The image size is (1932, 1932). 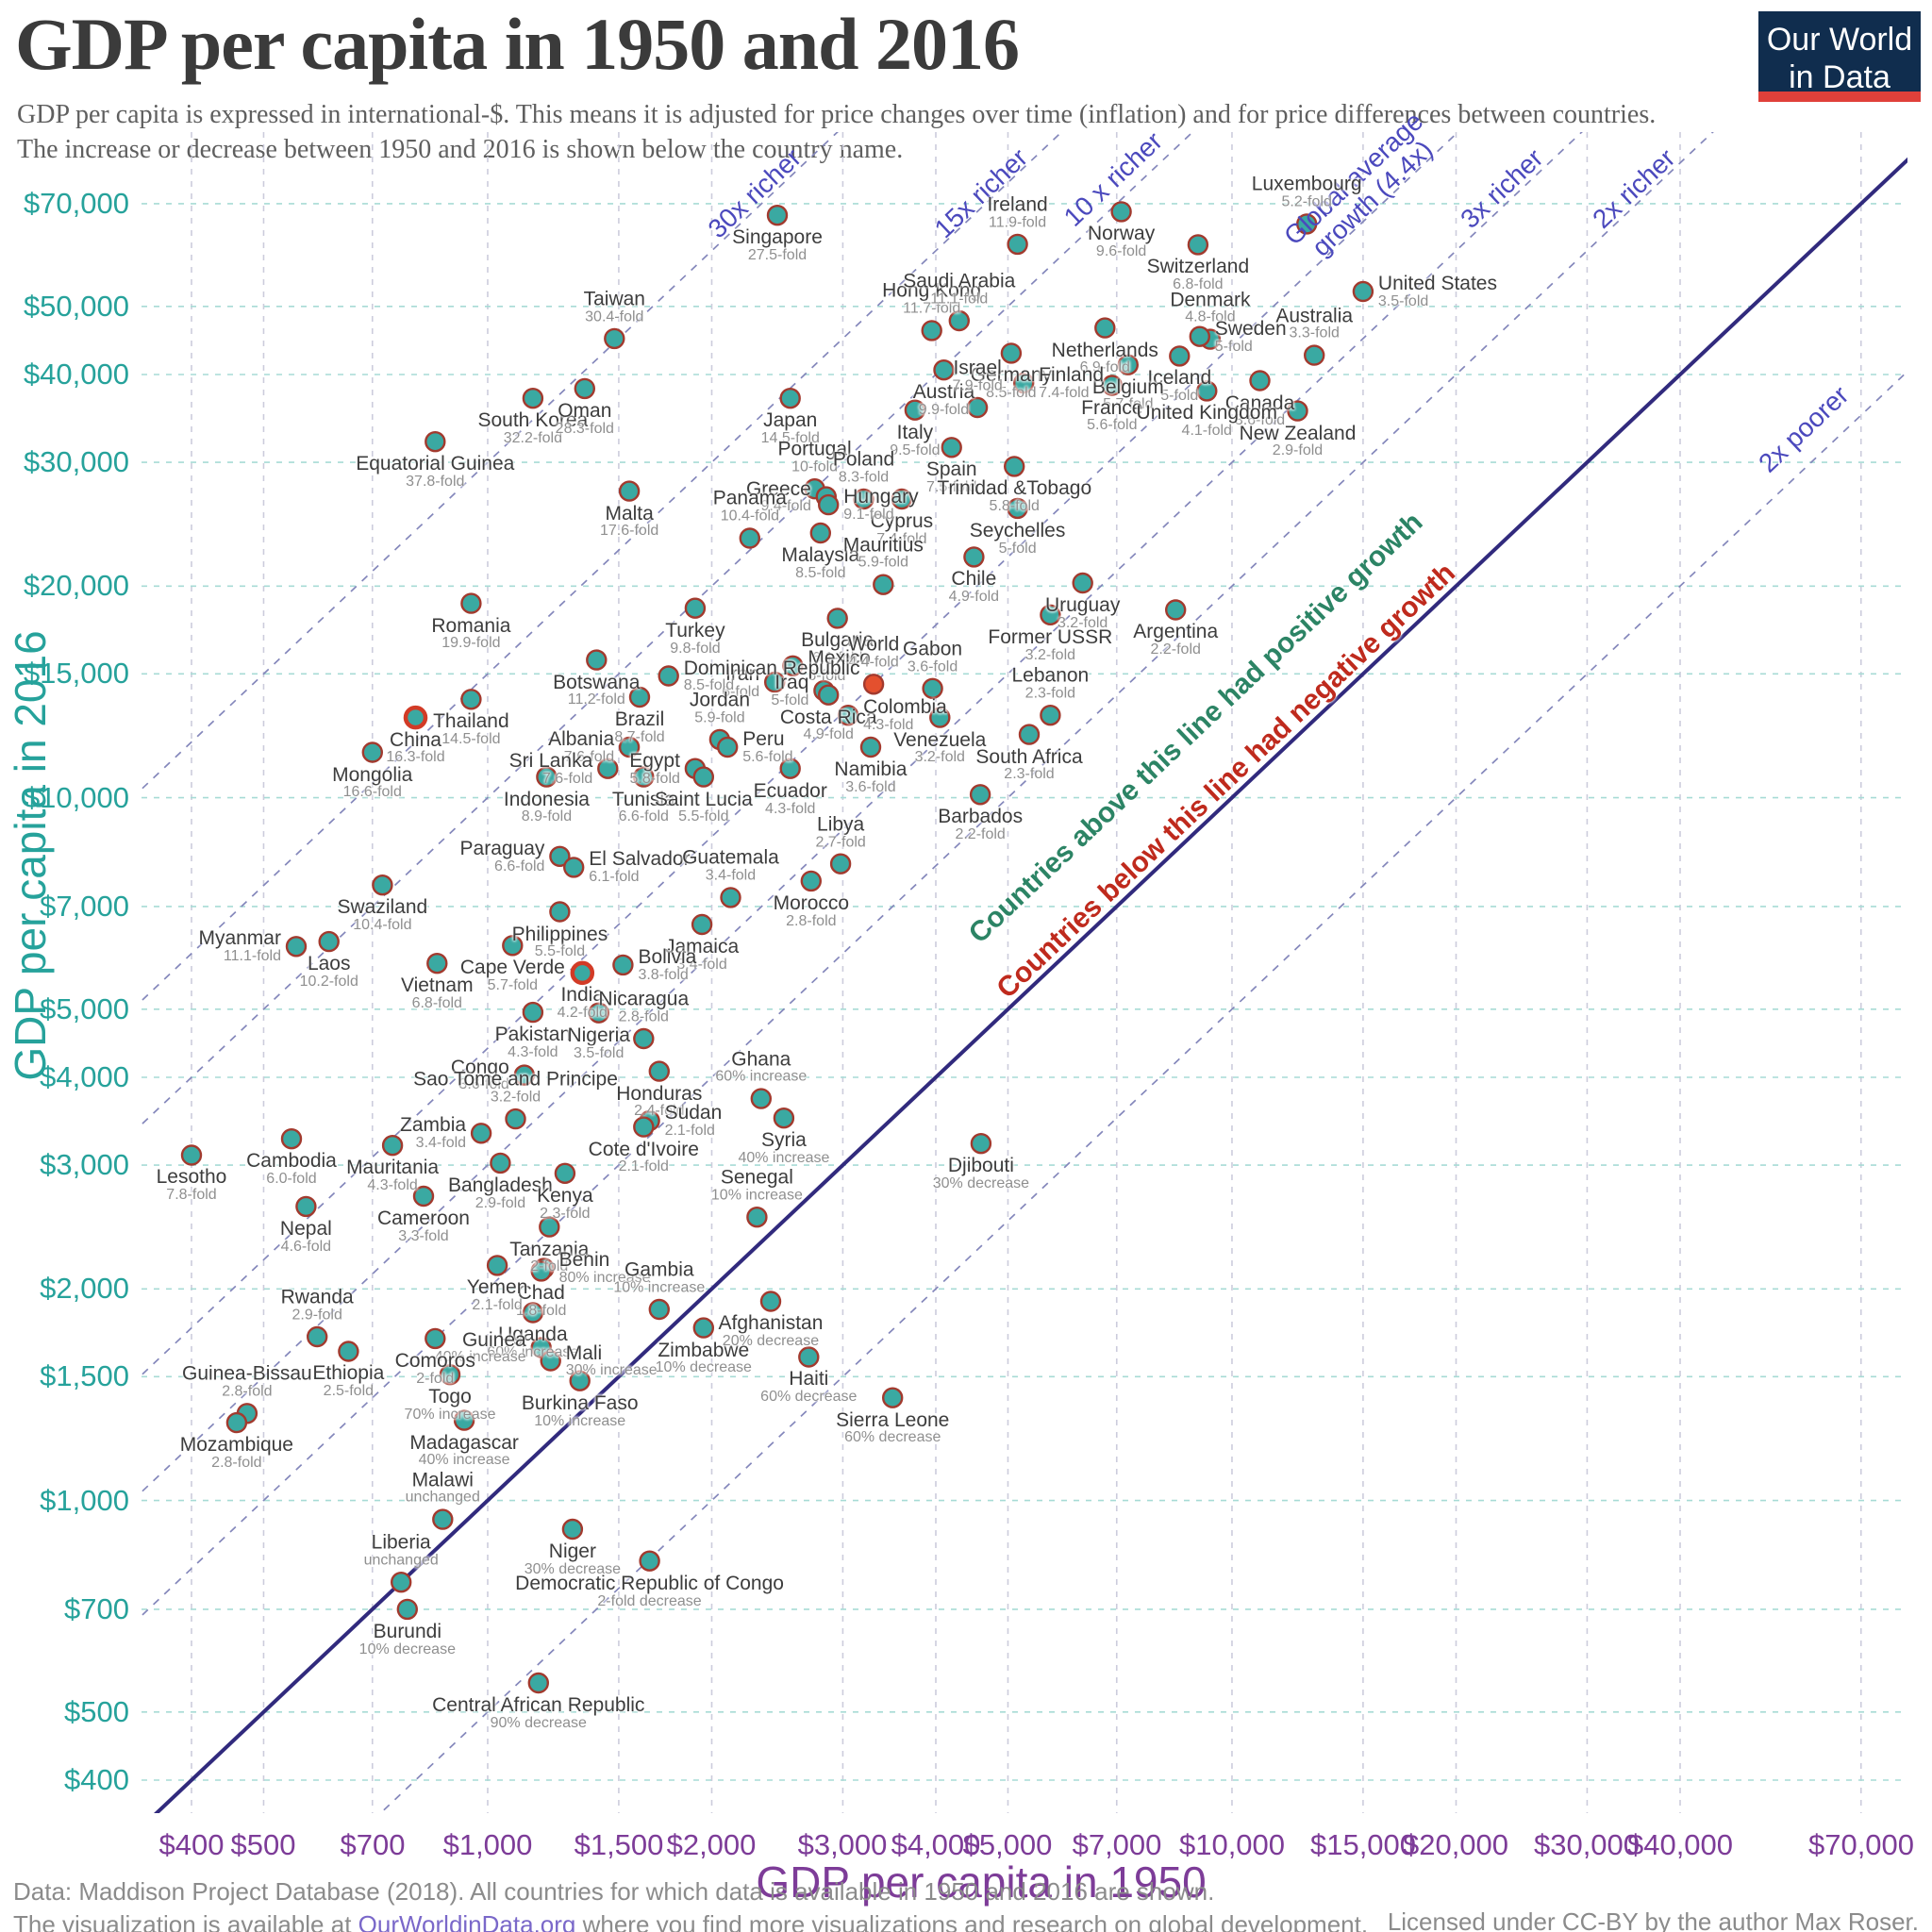 What do you see at coordinates (348, 1351) in the screenshot?
I see `country-point: Ethiopia` at bounding box center [348, 1351].